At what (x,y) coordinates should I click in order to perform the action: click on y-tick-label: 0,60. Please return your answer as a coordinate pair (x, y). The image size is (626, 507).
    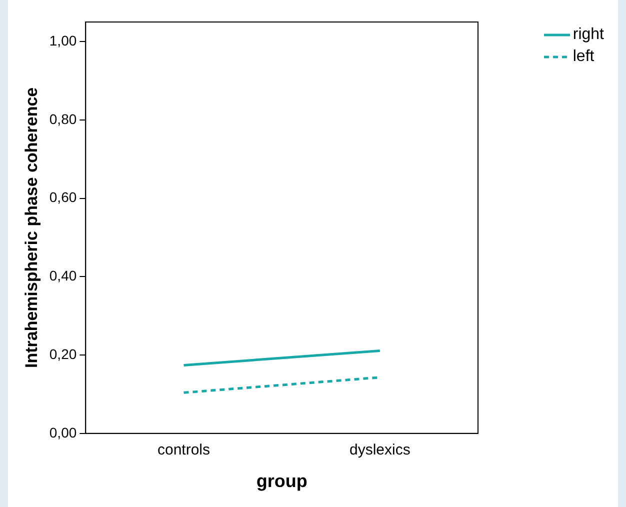
    Looking at the image, I should click on (63, 197).